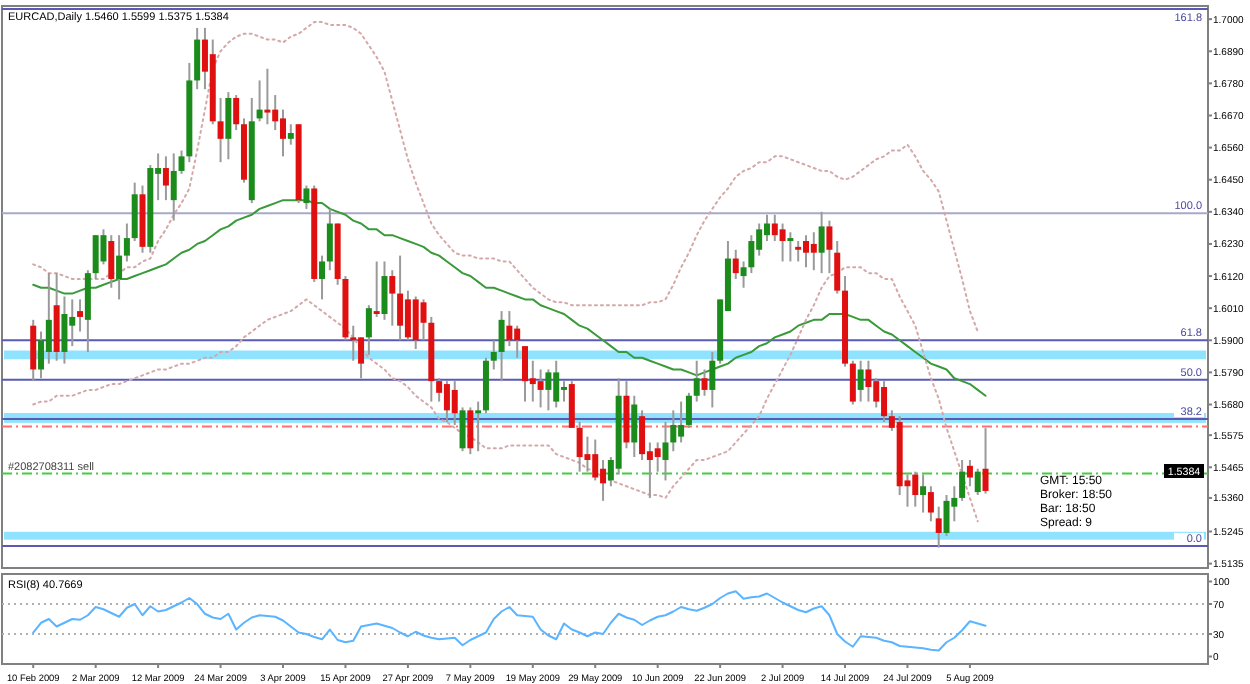 Image resolution: width=1250 pixels, height=684 pixels. Describe the element at coordinates (509, 621) in the screenshot. I see `line-series` at that location.